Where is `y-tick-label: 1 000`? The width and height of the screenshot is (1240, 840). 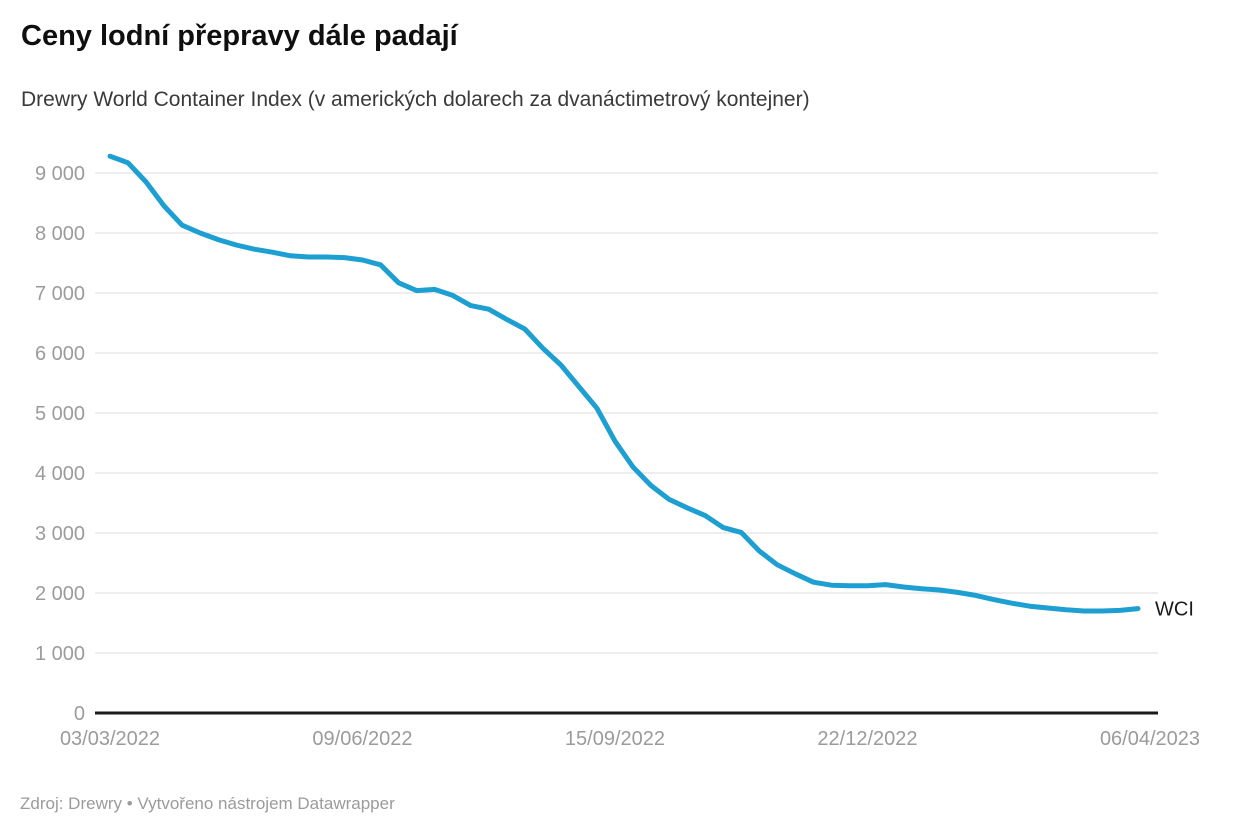 y-tick-label: 1 000 is located at coordinates (60, 654).